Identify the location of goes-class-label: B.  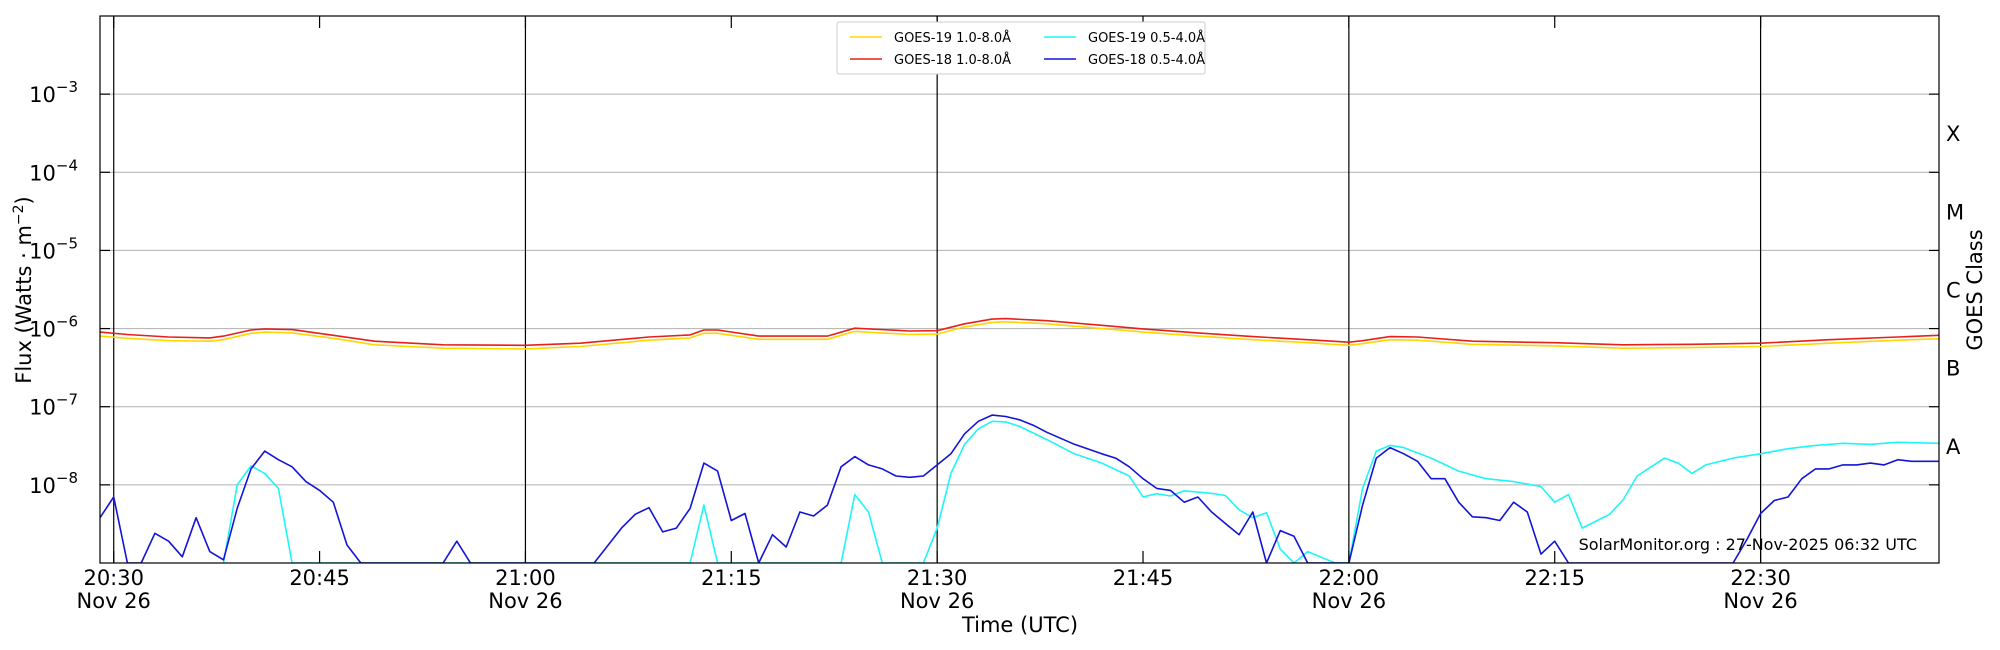
(1953, 369).